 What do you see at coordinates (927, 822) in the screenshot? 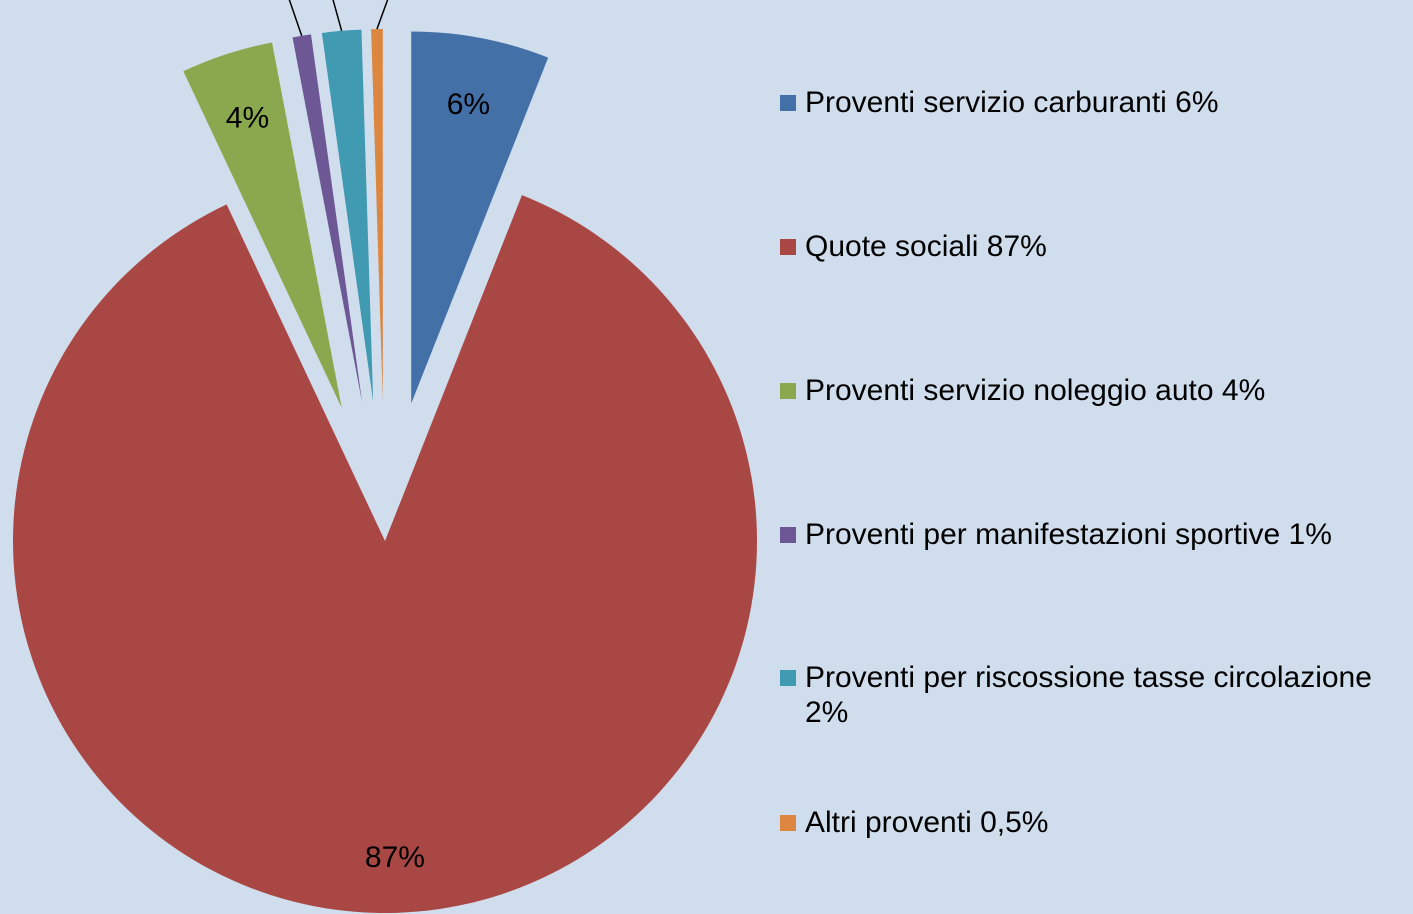
I see `legend-label: Altri proventi 0,5%` at bounding box center [927, 822].